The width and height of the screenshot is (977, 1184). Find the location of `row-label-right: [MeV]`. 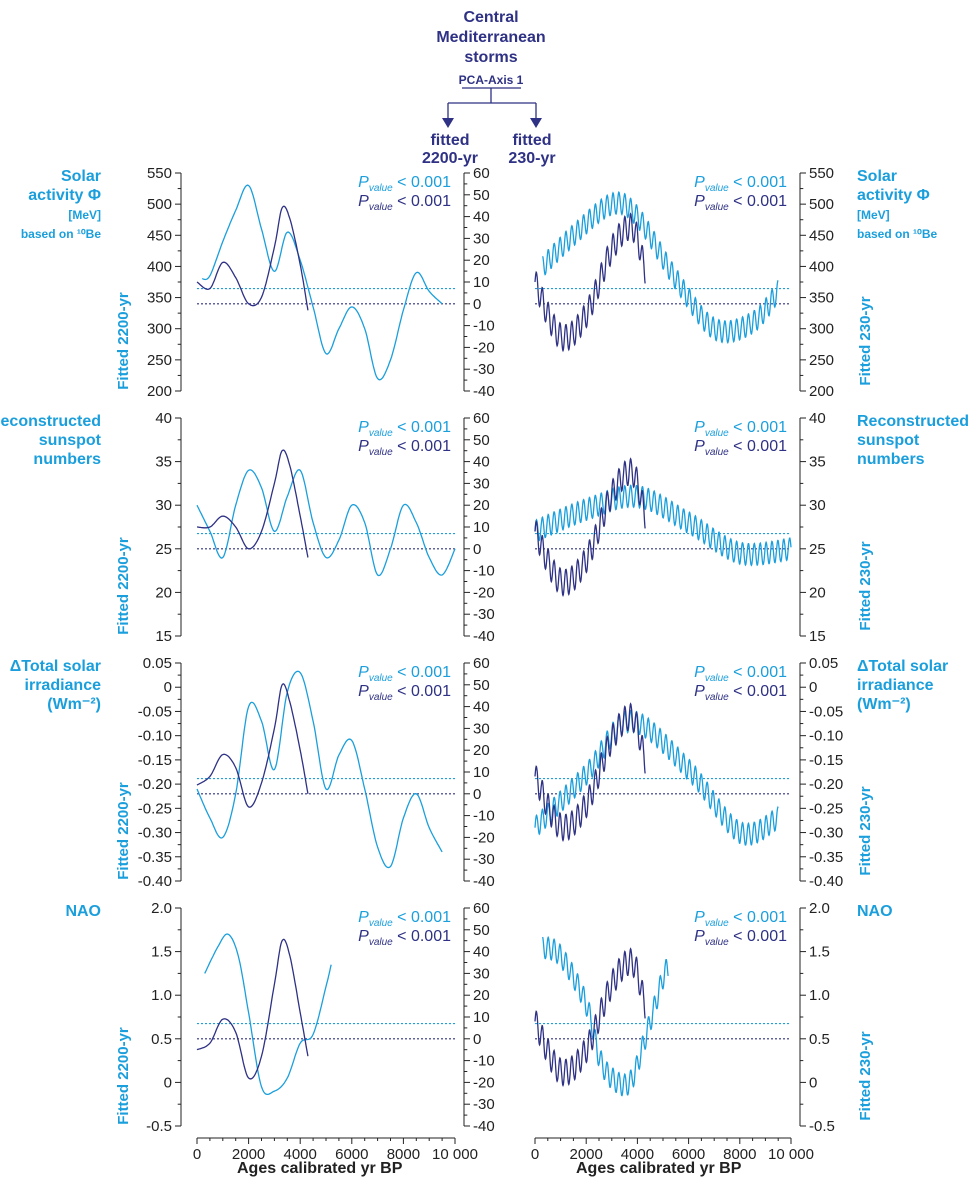

row-label-right: [MeV] is located at coordinates (873, 215).